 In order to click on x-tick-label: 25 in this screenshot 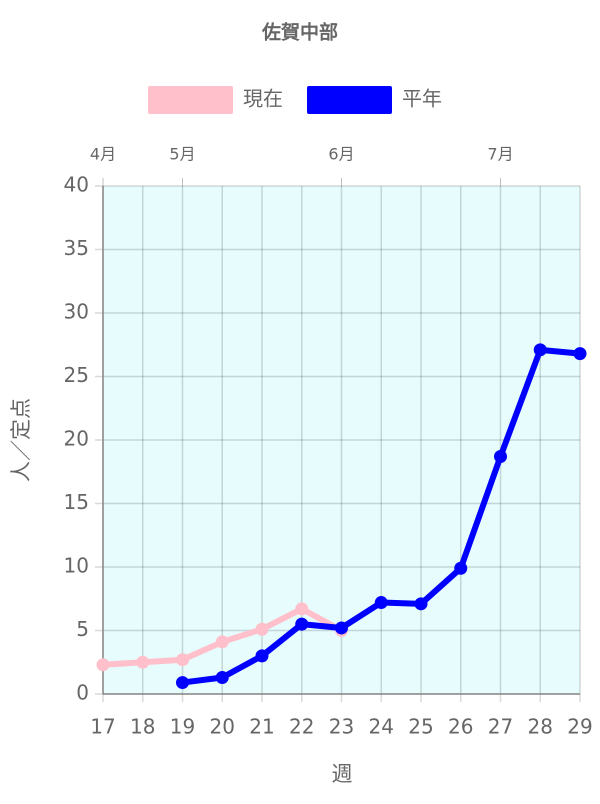, I will do `click(420, 727)`.